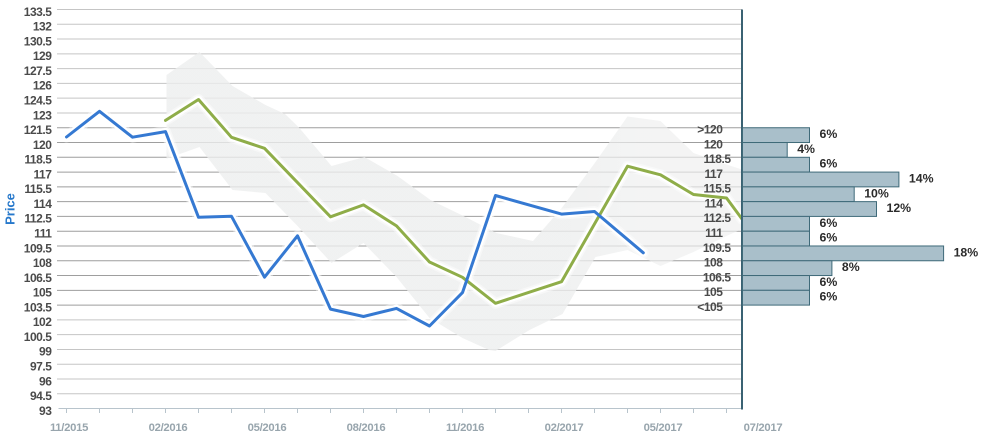 This screenshot has width=983, height=436. What do you see at coordinates (899, 208) in the screenshot?
I see `svg-text: 12%` at bounding box center [899, 208].